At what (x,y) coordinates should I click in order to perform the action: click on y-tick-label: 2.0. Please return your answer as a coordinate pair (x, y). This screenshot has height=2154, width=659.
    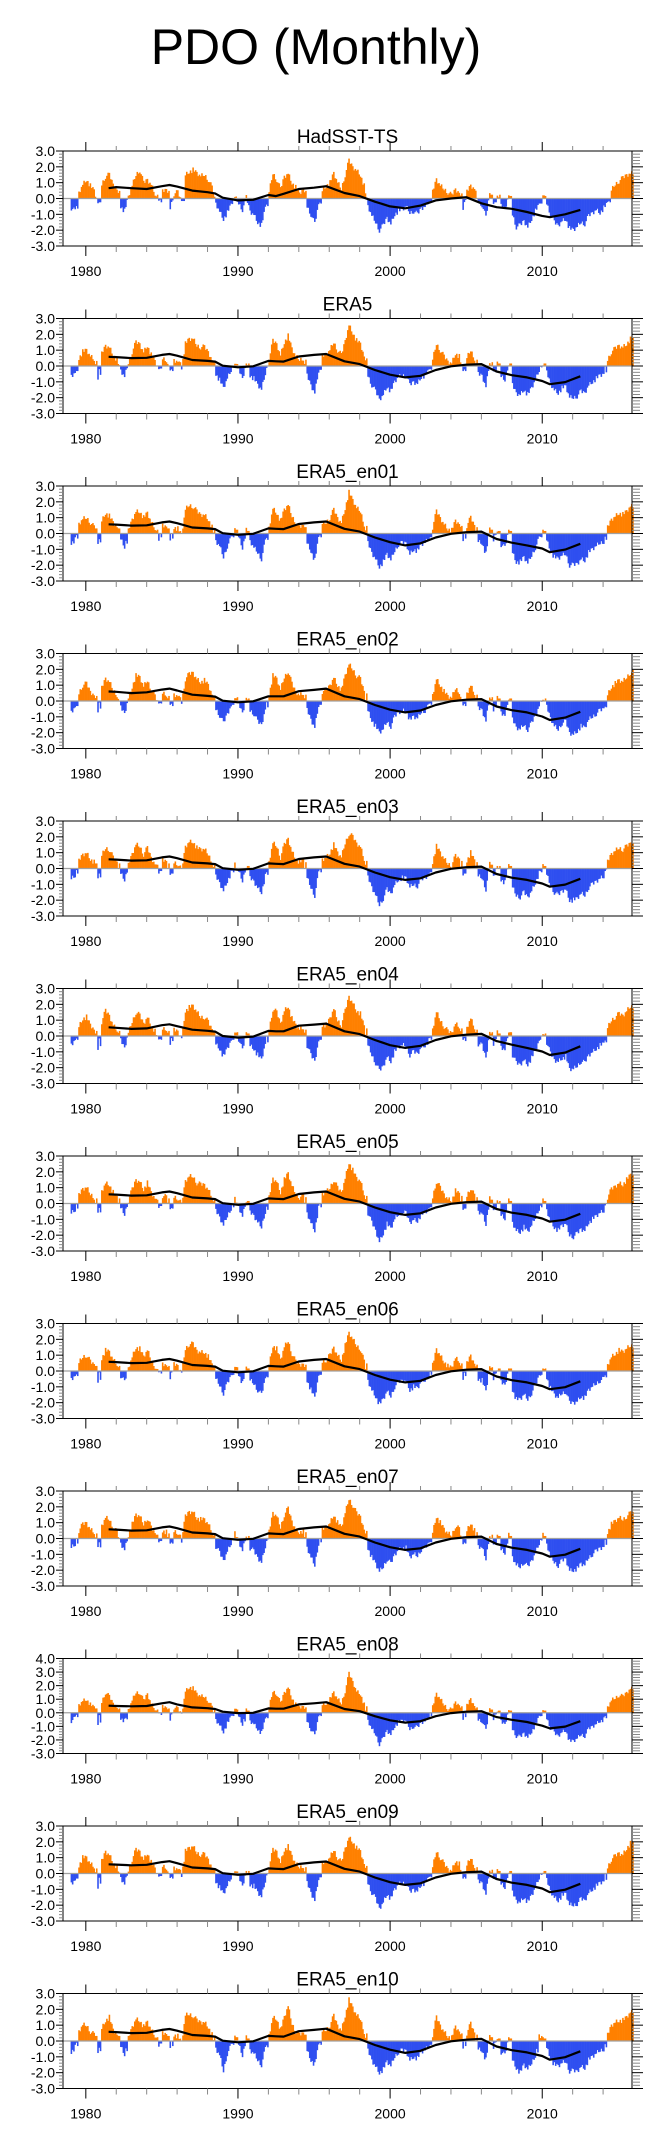
    Looking at the image, I should click on (46, 1339).